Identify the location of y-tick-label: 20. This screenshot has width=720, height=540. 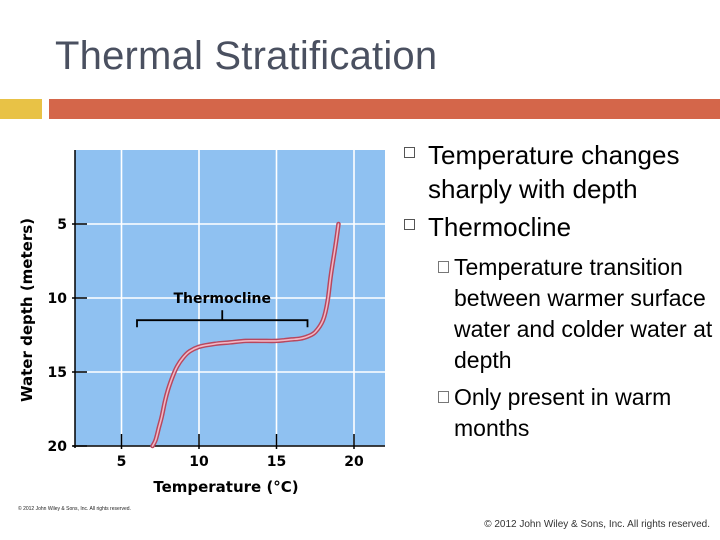
(58, 447).